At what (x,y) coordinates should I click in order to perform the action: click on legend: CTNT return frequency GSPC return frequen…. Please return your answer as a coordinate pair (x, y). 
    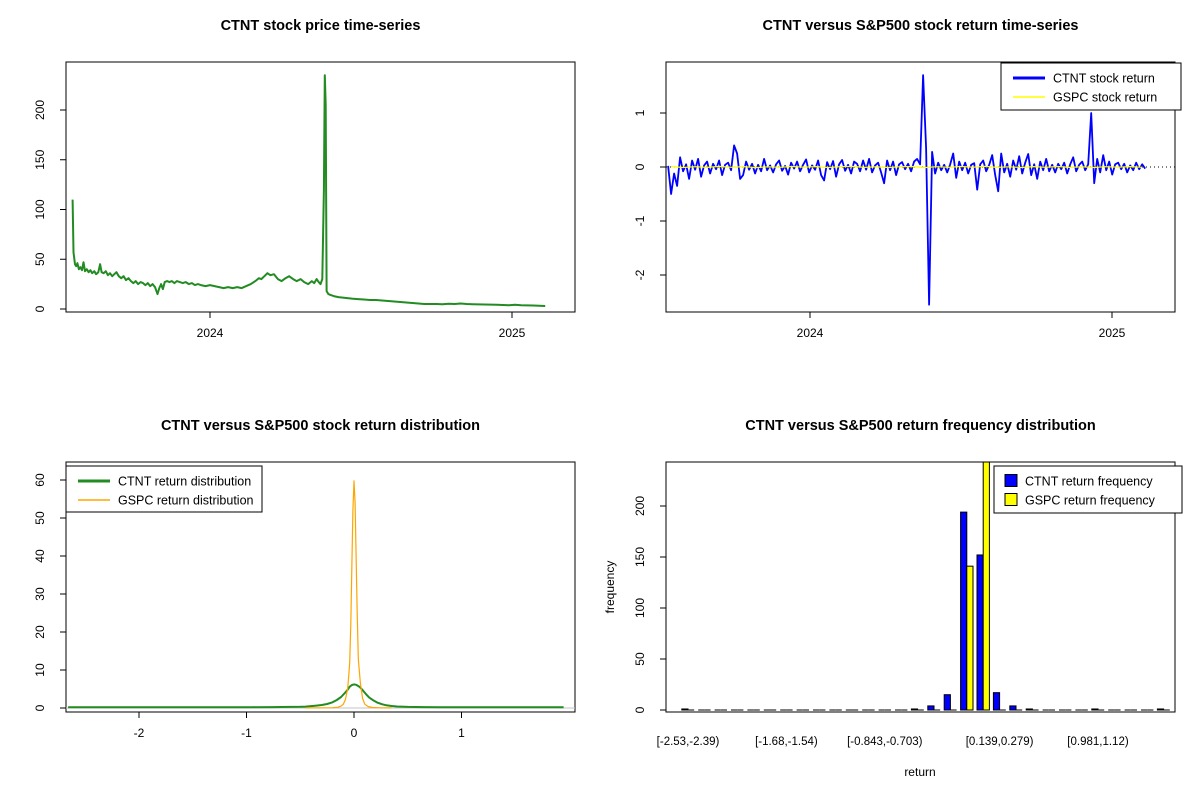
    Looking at the image, I should click on (1088, 489).